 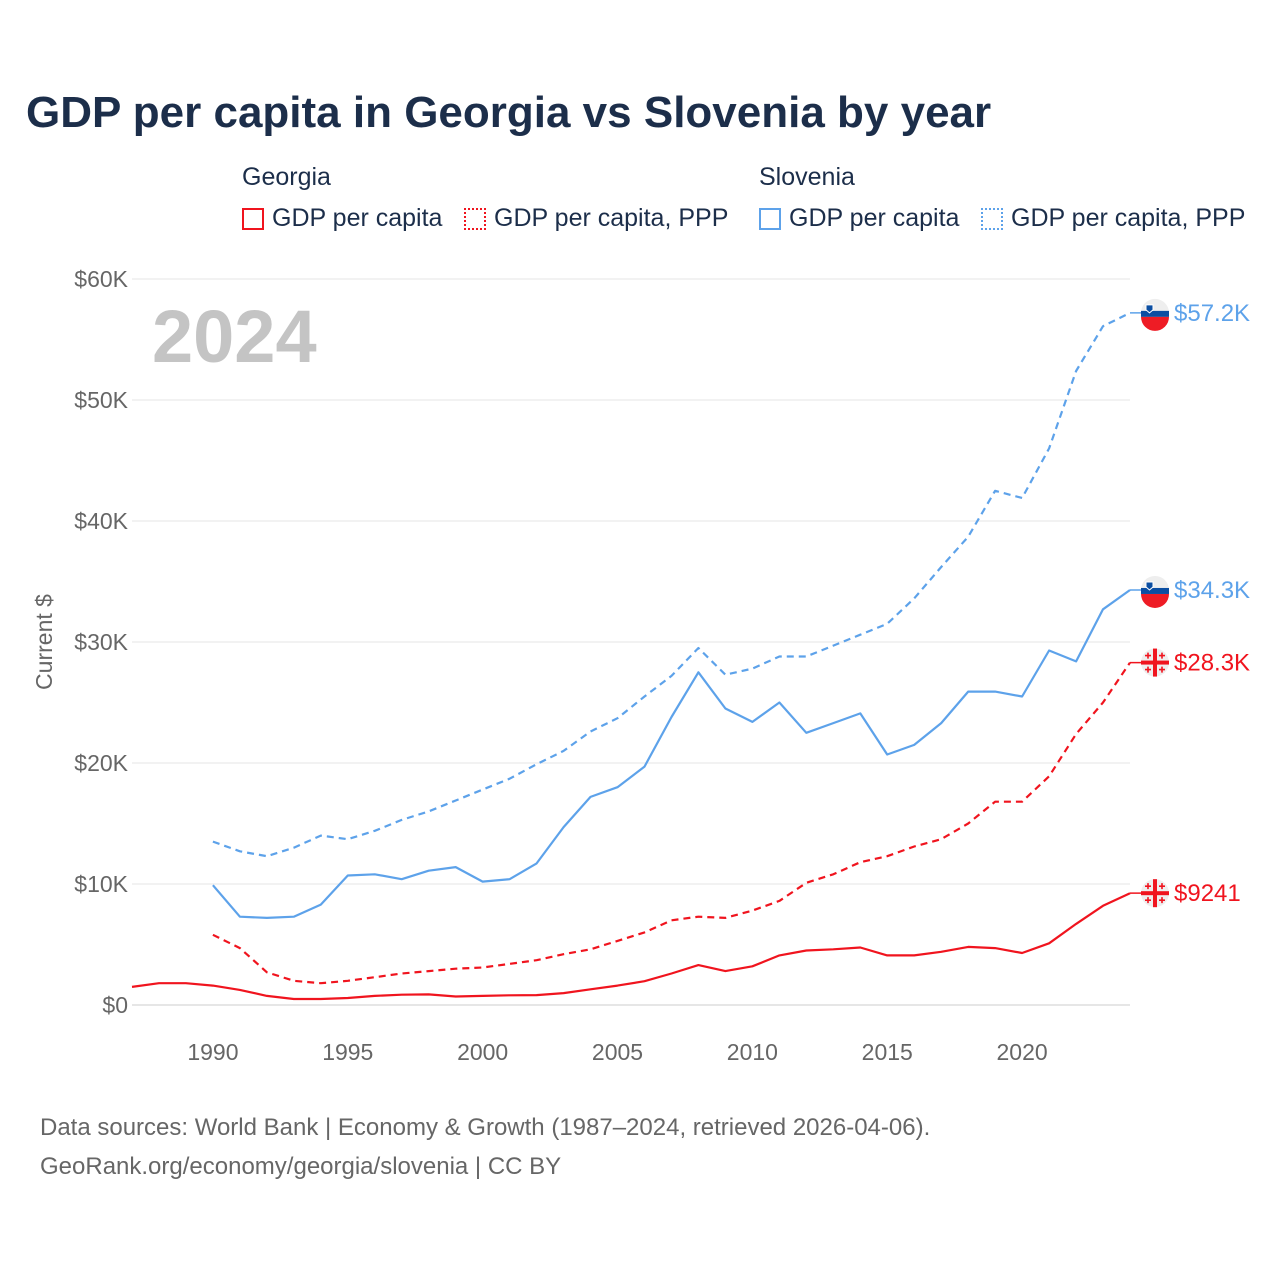 What do you see at coordinates (1212, 590) in the screenshot?
I see `end-value-label: $34.3K` at bounding box center [1212, 590].